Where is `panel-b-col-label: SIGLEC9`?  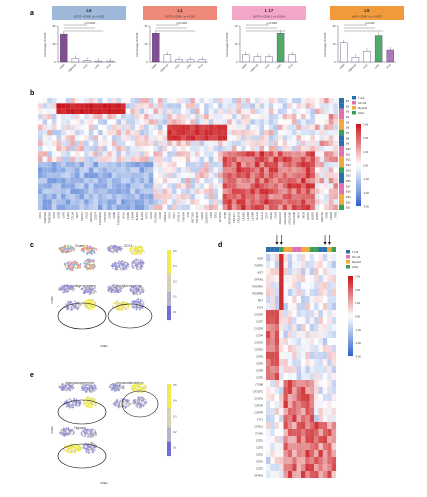 panel-b-col-label: SIGLEC9 is located at coordinates (239, 217).